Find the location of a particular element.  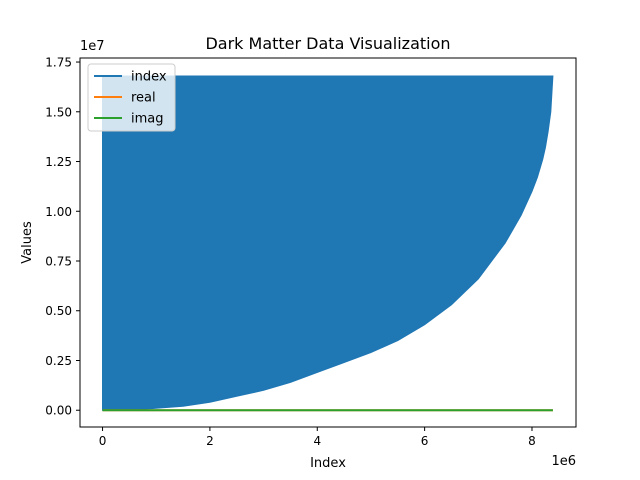

y-tick-label: 1.50 is located at coordinates (58, 112).